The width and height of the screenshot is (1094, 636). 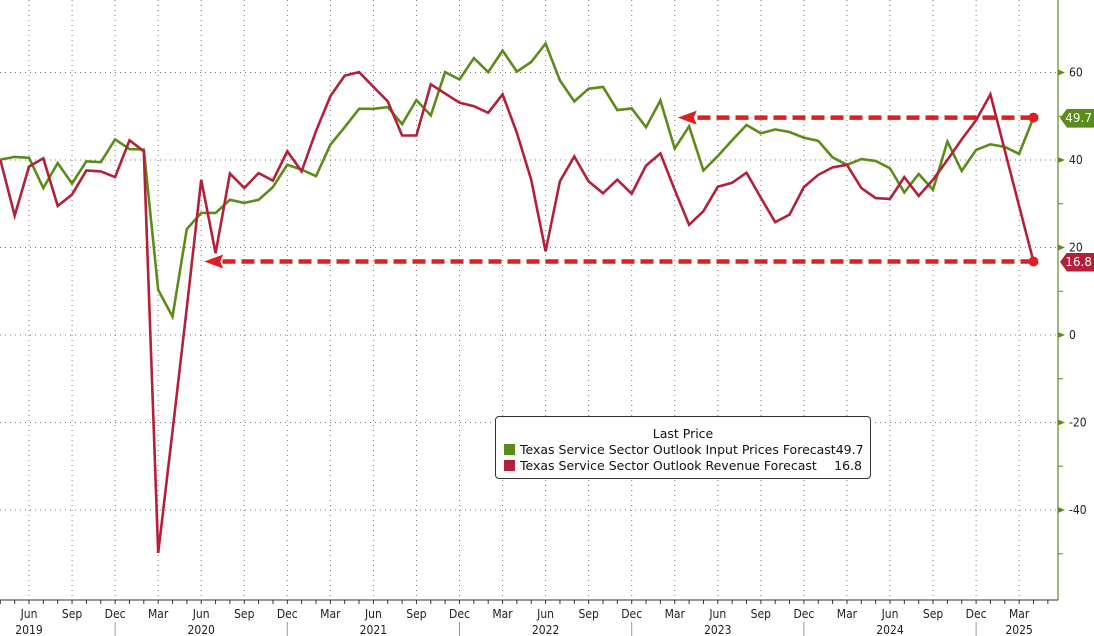 What do you see at coordinates (29, 629) in the screenshot?
I see `x-year-label: 2019` at bounding box center [29, 629].